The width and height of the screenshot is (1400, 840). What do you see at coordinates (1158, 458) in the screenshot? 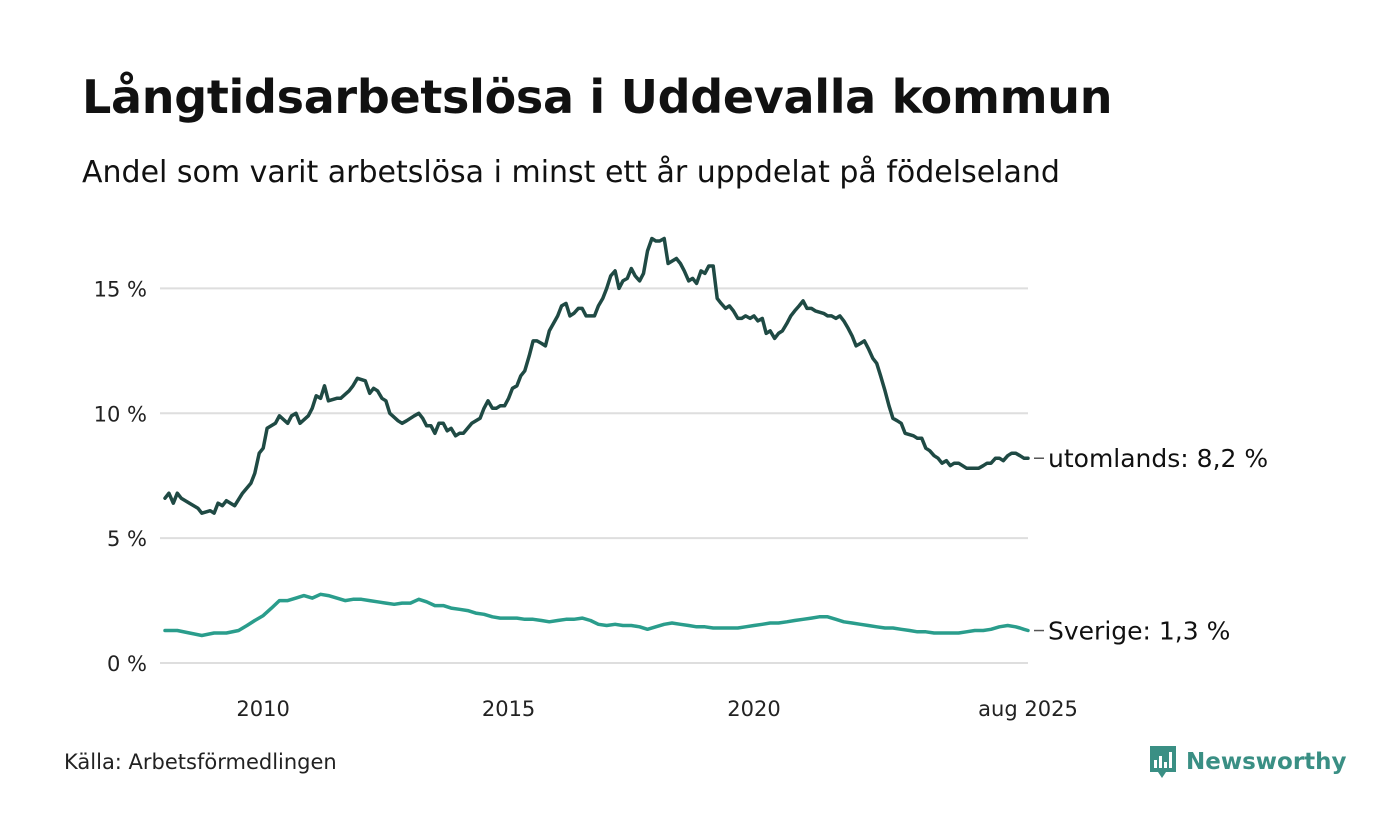
I see `end-label-utomlands: utomlands: 8,2 %` at bounding box center [1158, 458].